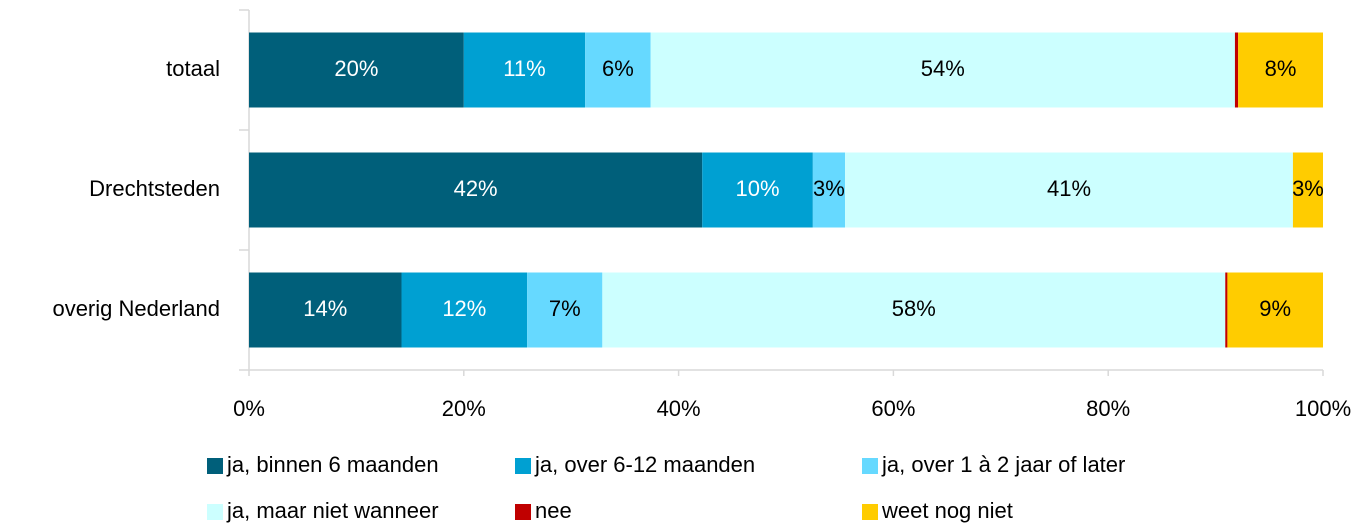 Image resolution: width=1359 pixels, height=532 pixels. What do you see at coordinates (893, 408) in the screenshot?
I see `x-tick-label: 60%` at bounding box center [893, 408].